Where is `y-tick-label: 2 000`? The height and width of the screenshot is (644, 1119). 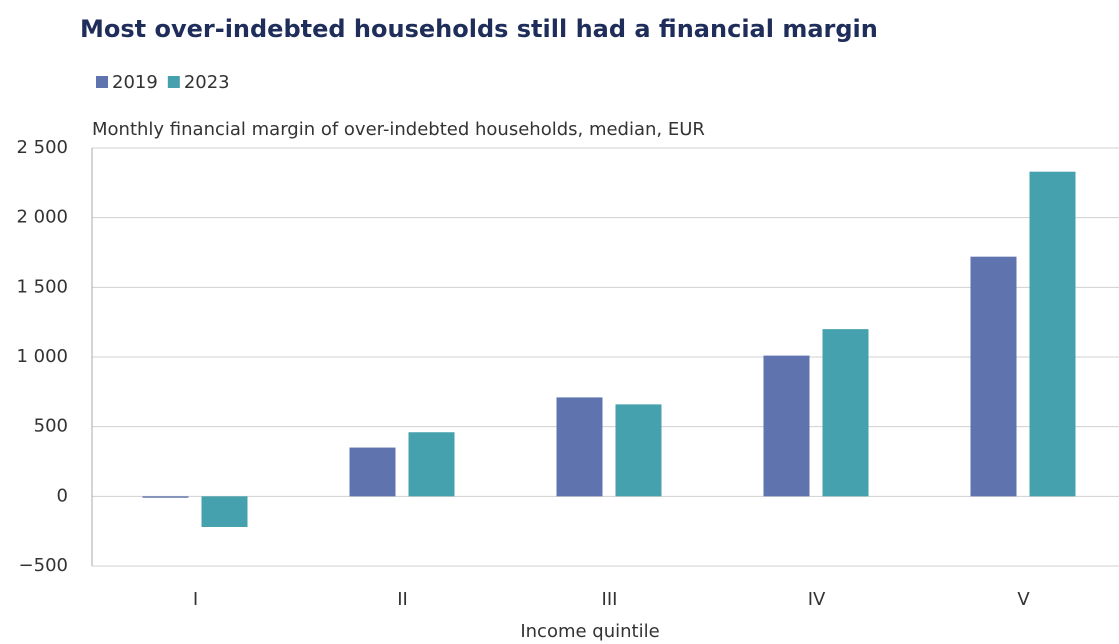 y-tick-label: 2 000 is located at coordinates (42, 217).